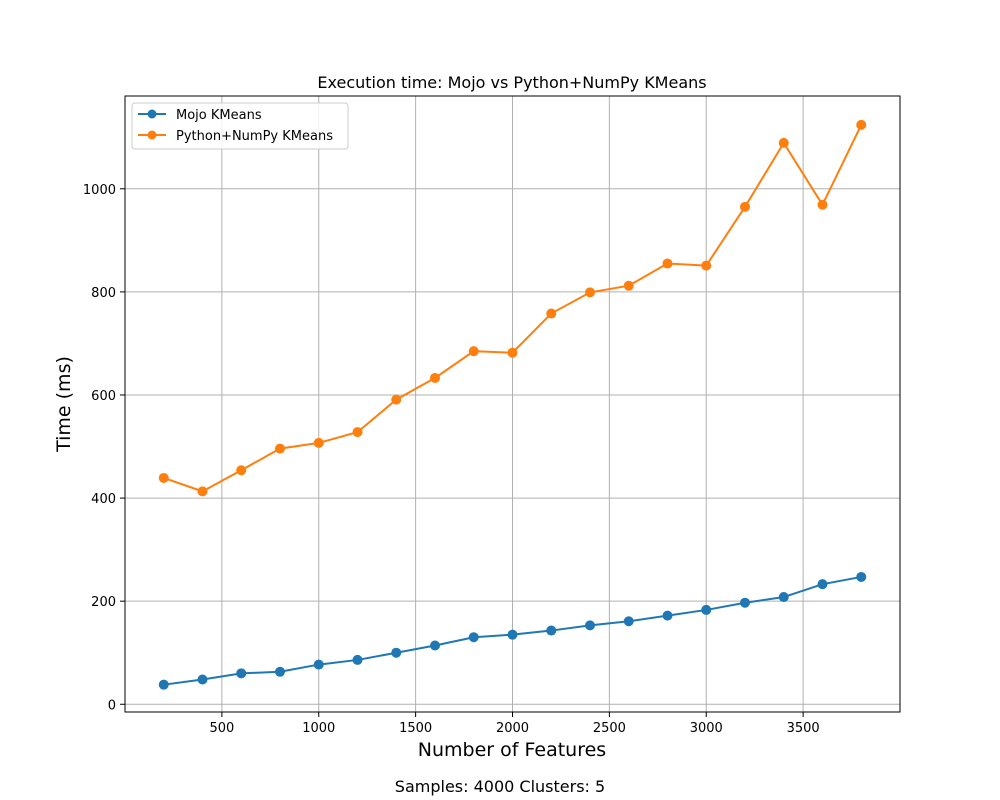  I want to click on y-tick-label: 800, so click(103, 293).